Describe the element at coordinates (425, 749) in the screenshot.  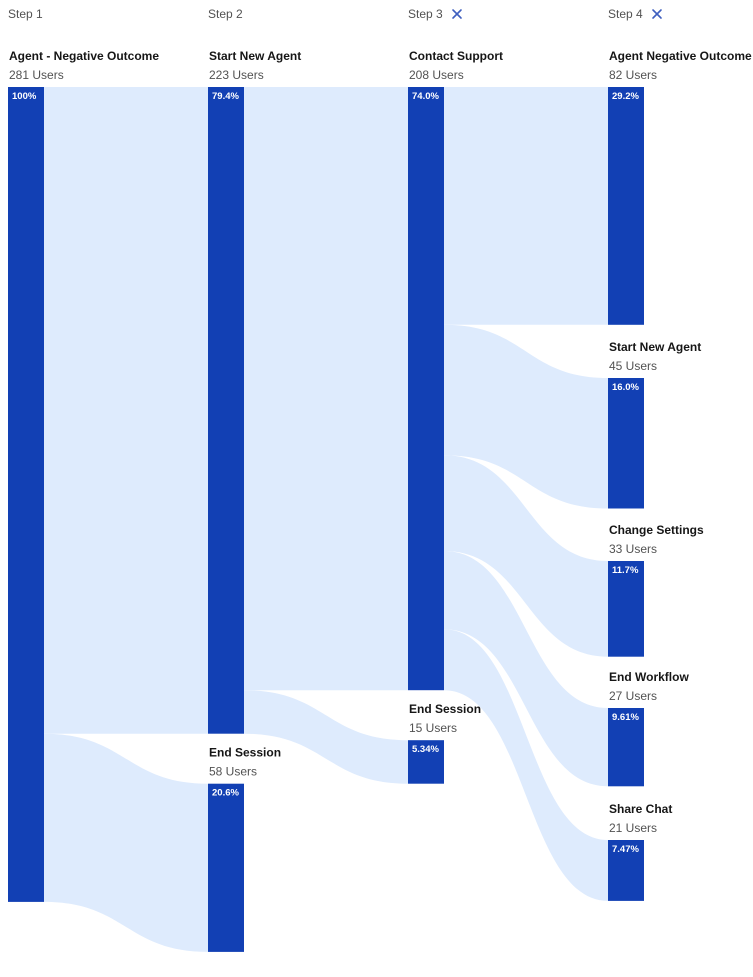
I see `node-percent: 5.34%` at that location.